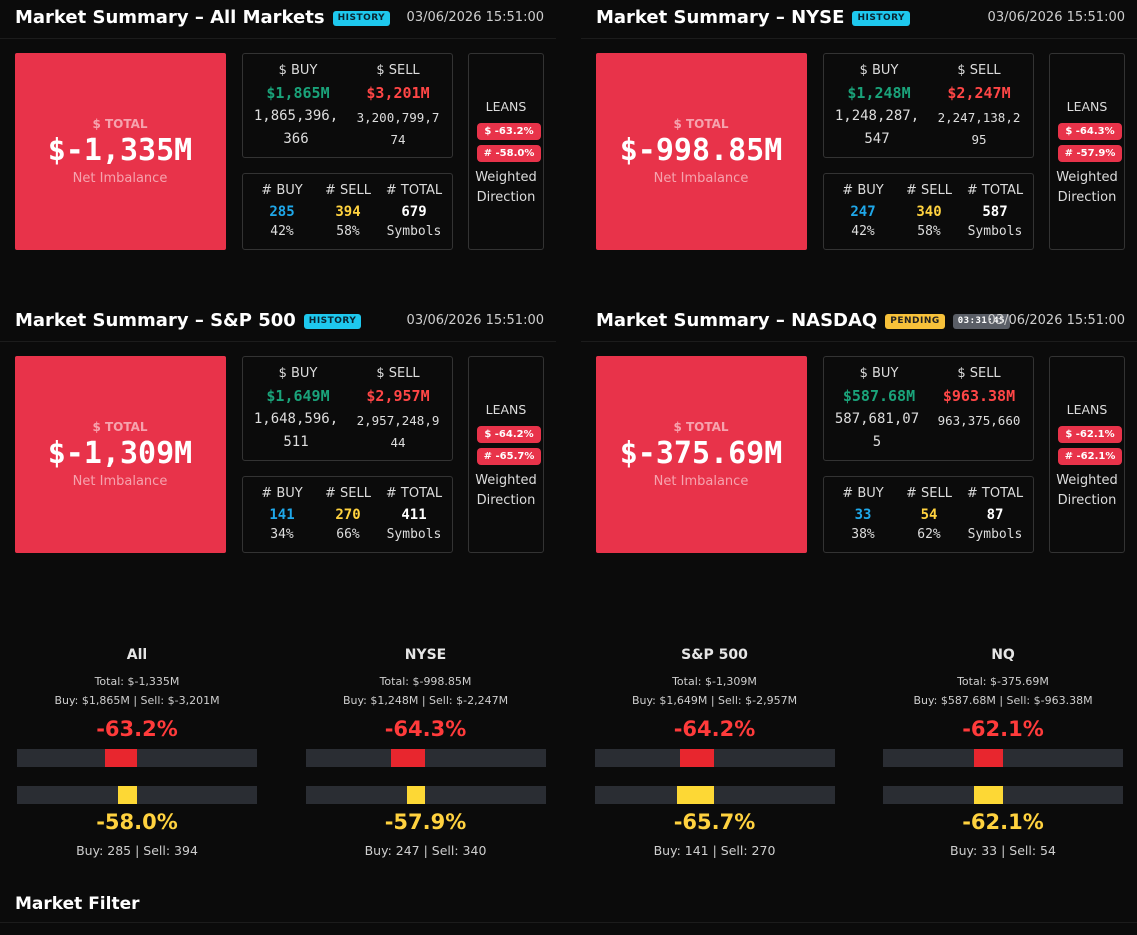 The width and height of the screenshot is (1137, 935). Describe the element at coordinates (137, 681) in the screenshot. I see `summary-total: Total: $-1,335M` at that location.